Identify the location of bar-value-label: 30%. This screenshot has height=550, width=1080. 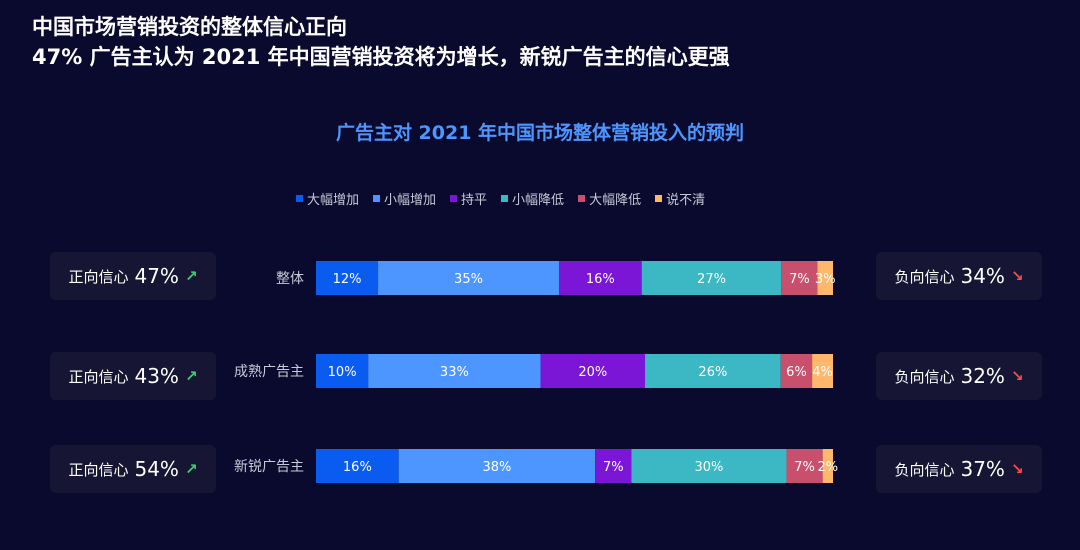
(708, 467).